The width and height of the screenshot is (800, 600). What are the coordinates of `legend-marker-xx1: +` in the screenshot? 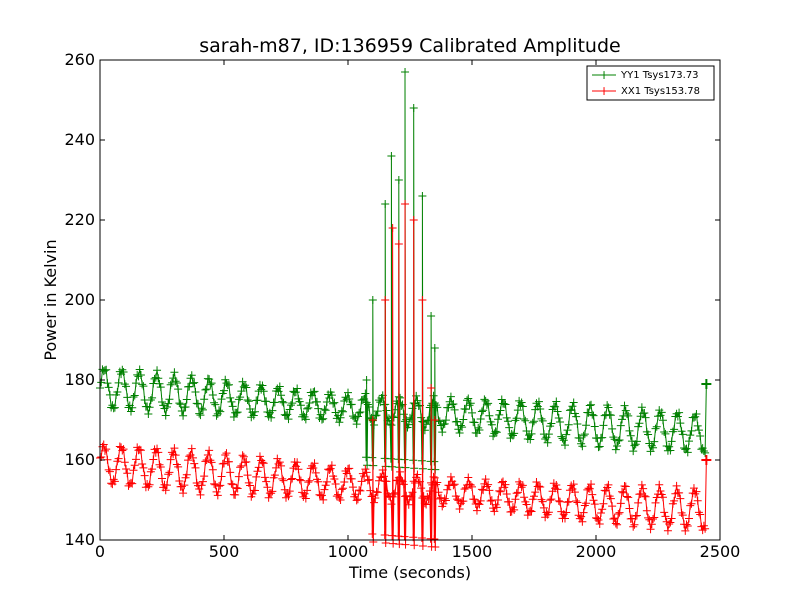 It's located at (604, 91).